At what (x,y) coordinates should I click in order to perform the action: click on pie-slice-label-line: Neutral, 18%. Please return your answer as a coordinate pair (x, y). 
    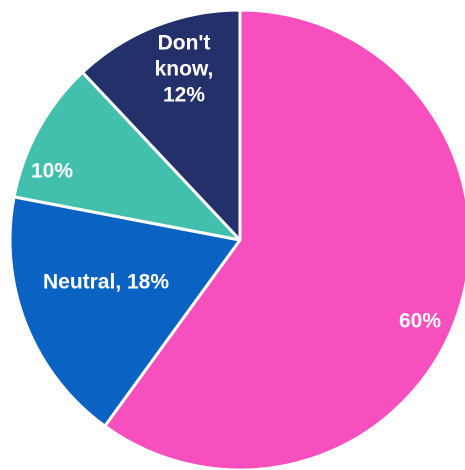
    Looking at the image, I should click on (106, 282).